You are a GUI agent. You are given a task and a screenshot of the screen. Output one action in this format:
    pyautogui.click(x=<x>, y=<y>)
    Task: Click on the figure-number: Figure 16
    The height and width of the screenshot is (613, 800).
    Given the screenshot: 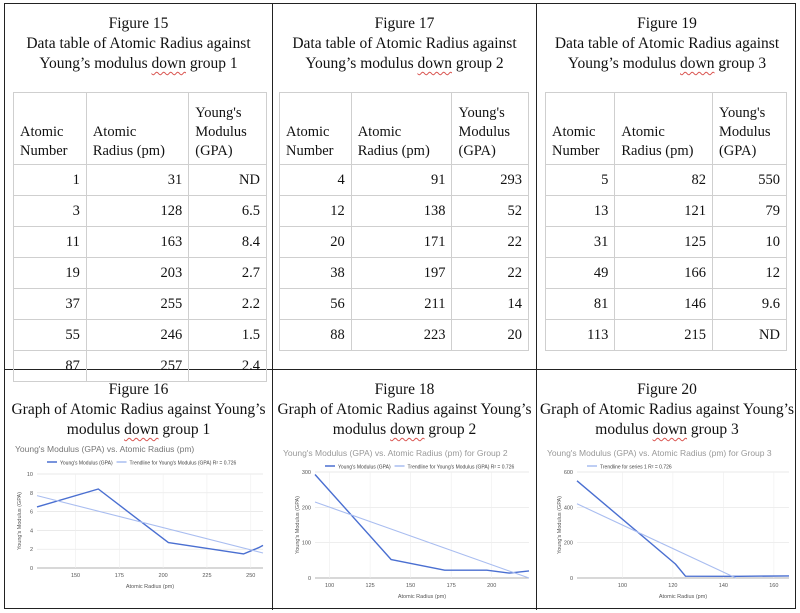 What is the action you would take?
    pyautogui.click(x=138, y=389)
    